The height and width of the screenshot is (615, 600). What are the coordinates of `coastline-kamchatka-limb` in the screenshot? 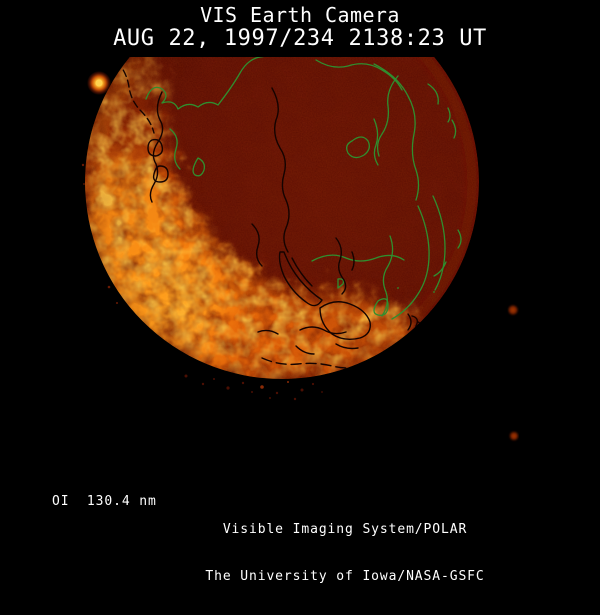 It's located at (135, 97).